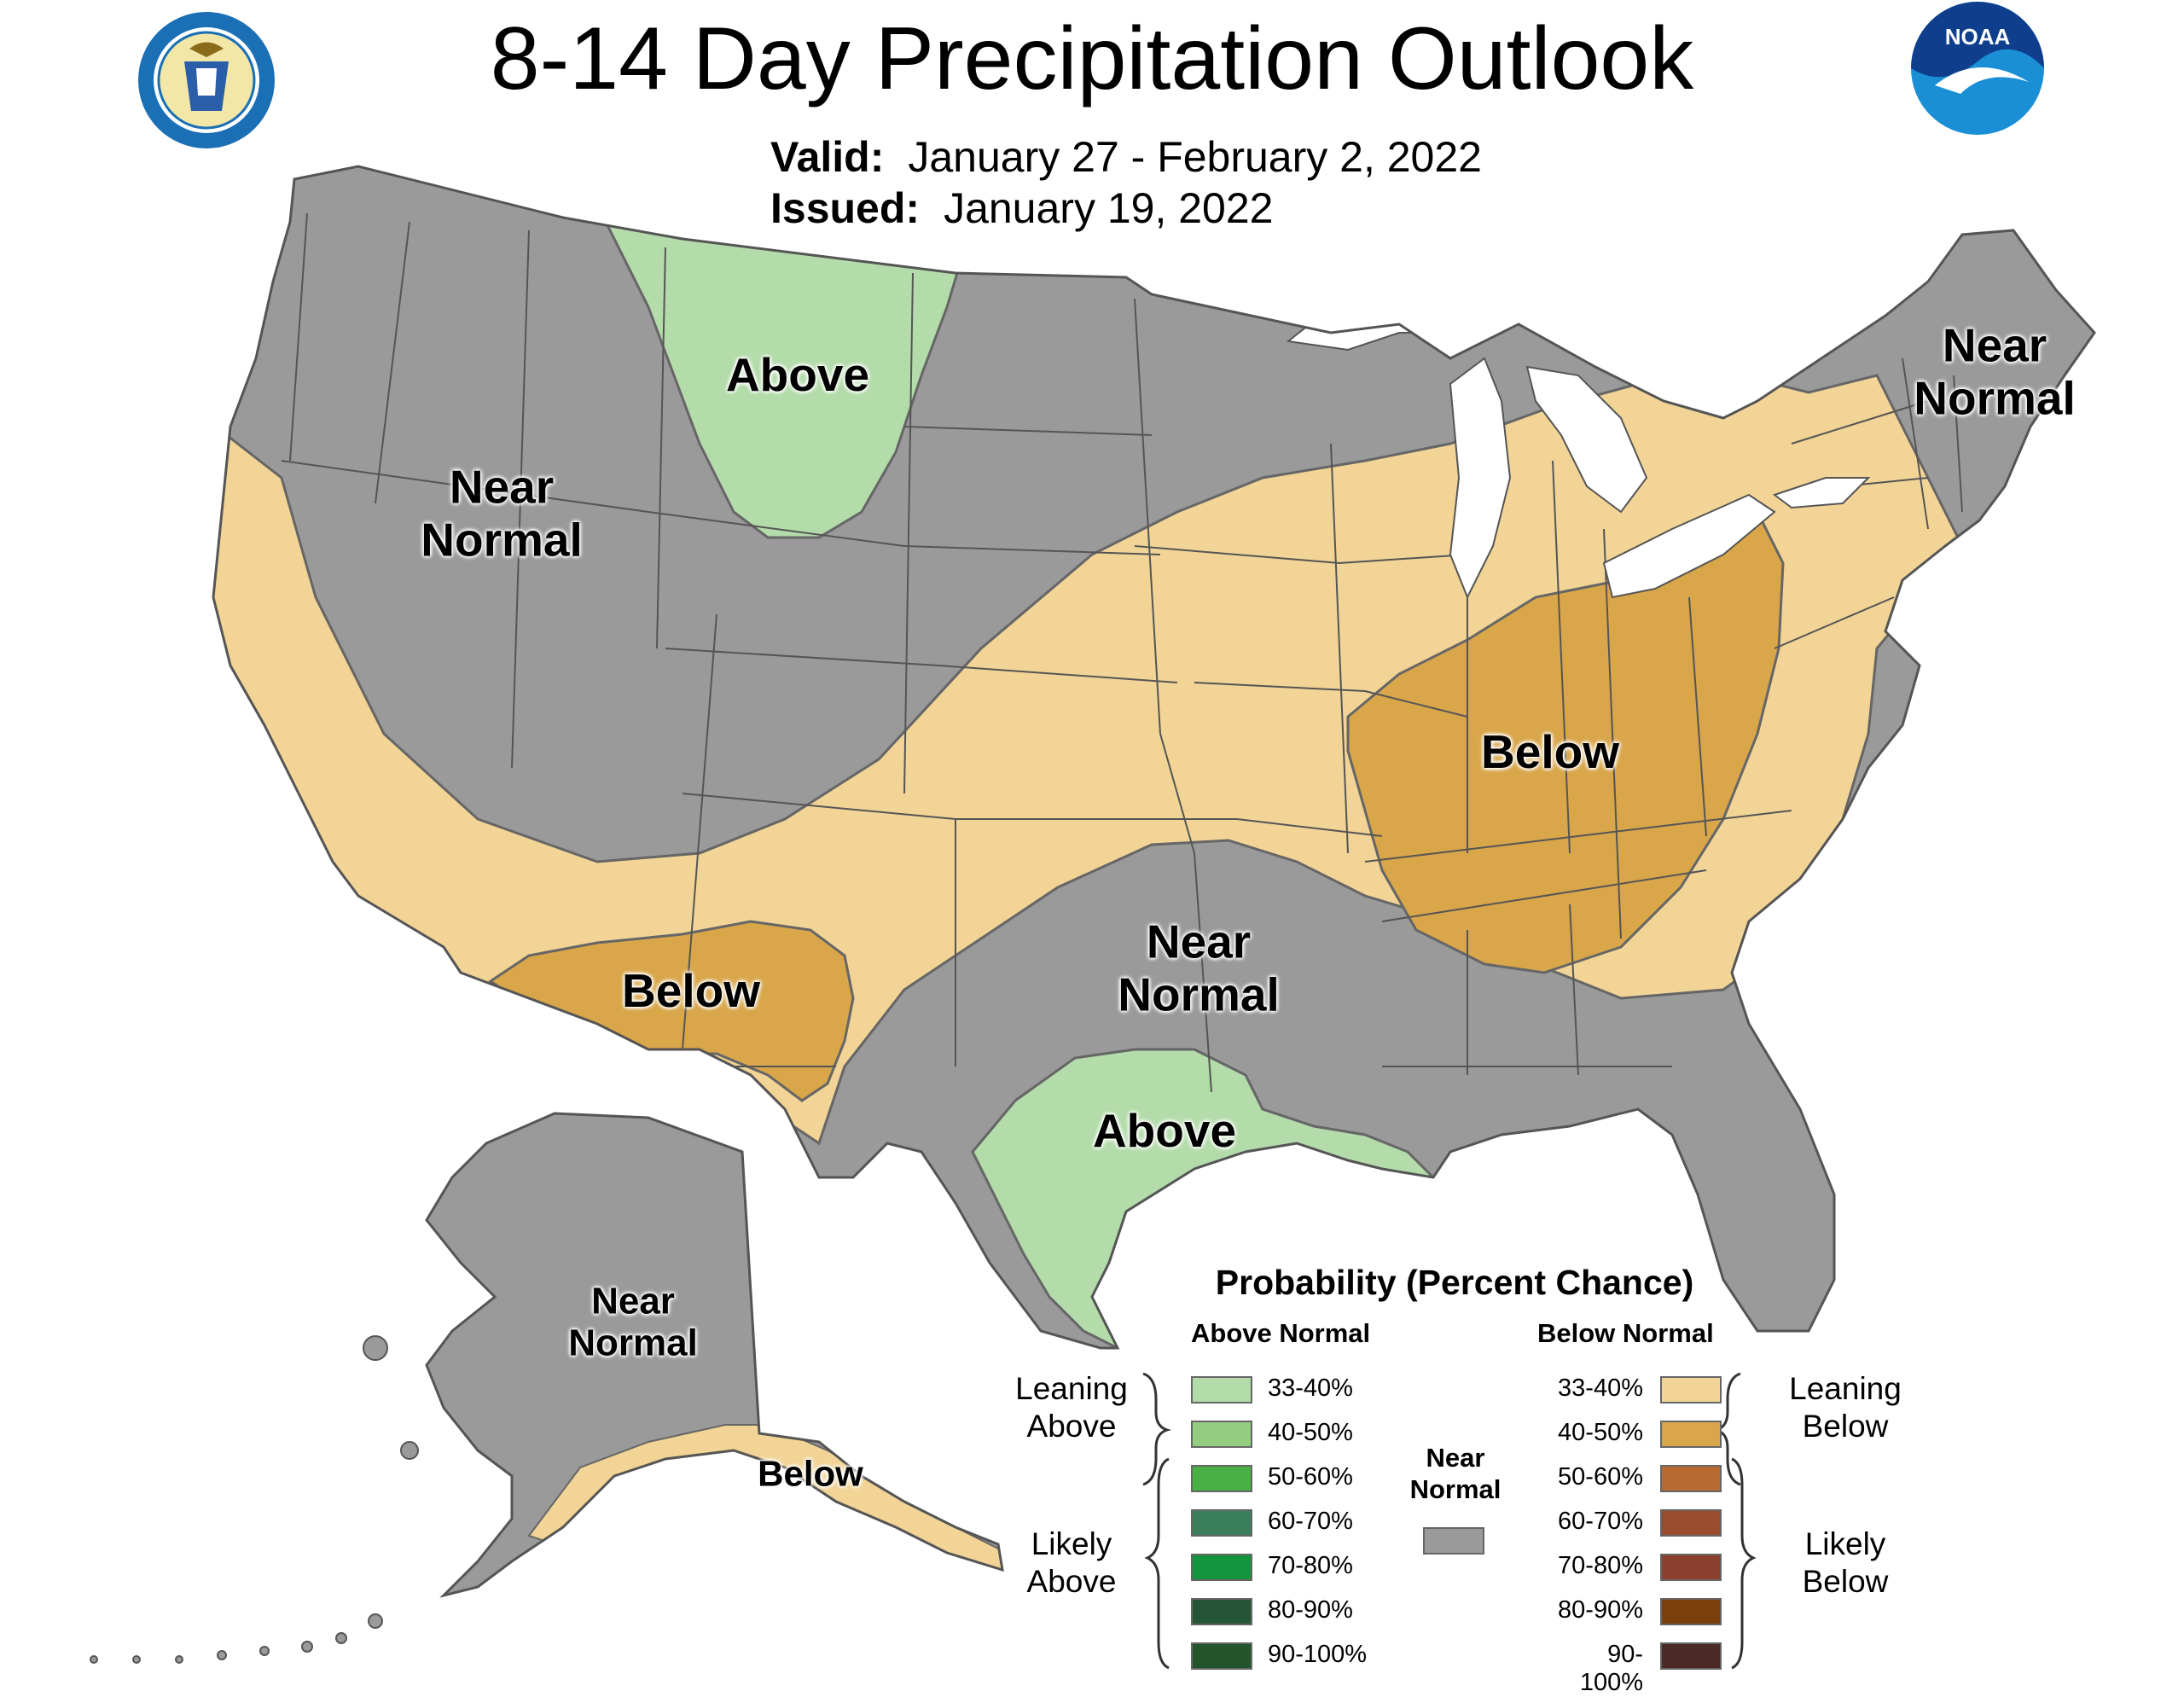 The height and width of the screenshot is (1697, 2184). I want to click on valid-label: Valid:, so click(828, 157).